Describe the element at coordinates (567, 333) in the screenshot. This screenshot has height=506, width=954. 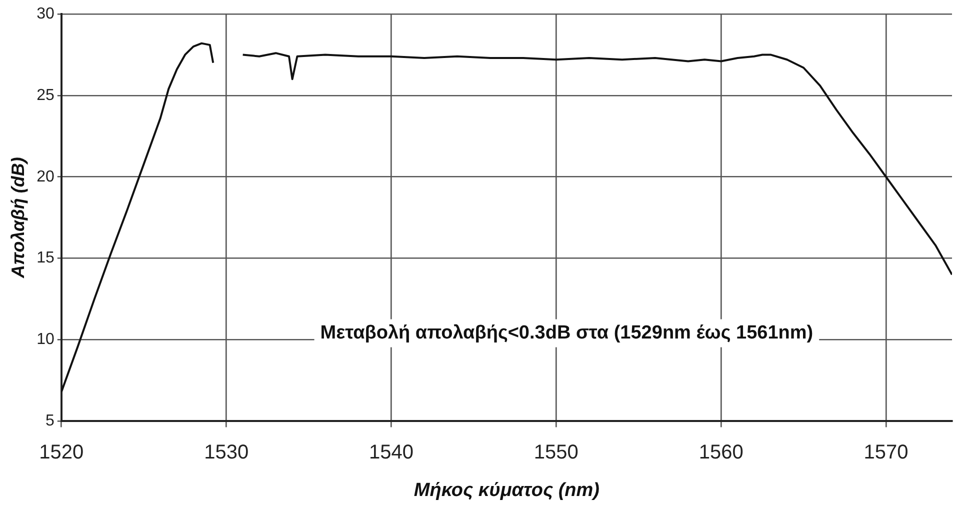
I see `annotation: Μεταβολή απολαβής<0.3dB στα (1529nm έως 1561nm)` at that location.